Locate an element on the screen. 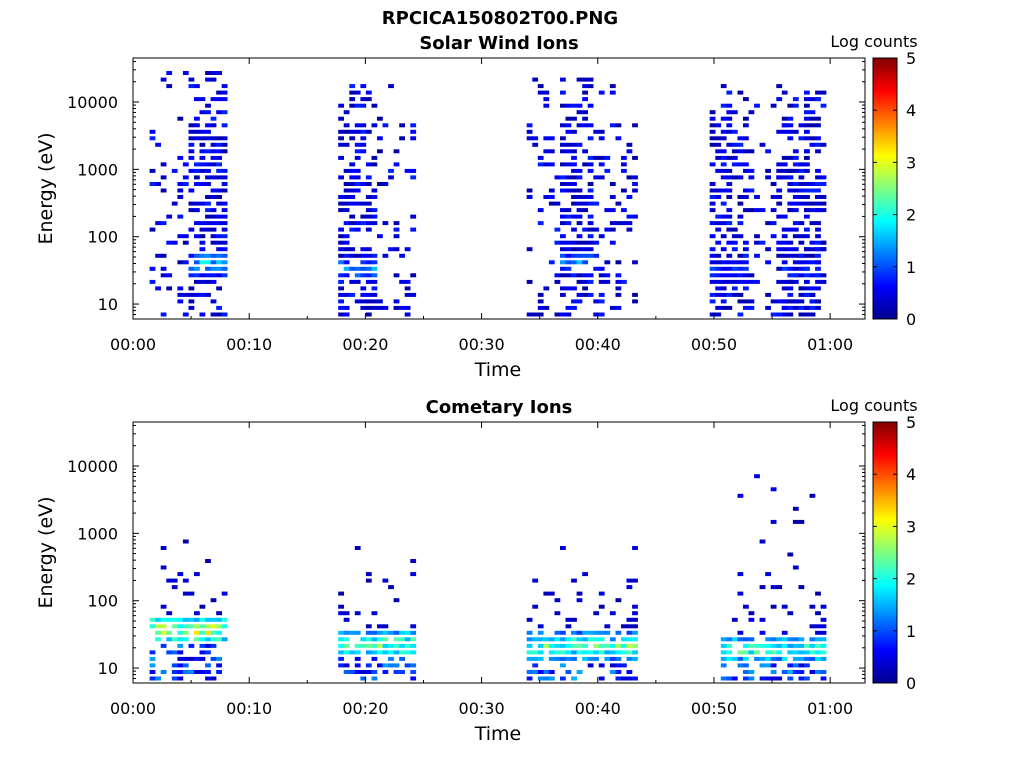 The height and width of the screenshot is (768, 1024). x-tick-label: 00:30 is located at coordinates (482, 708).